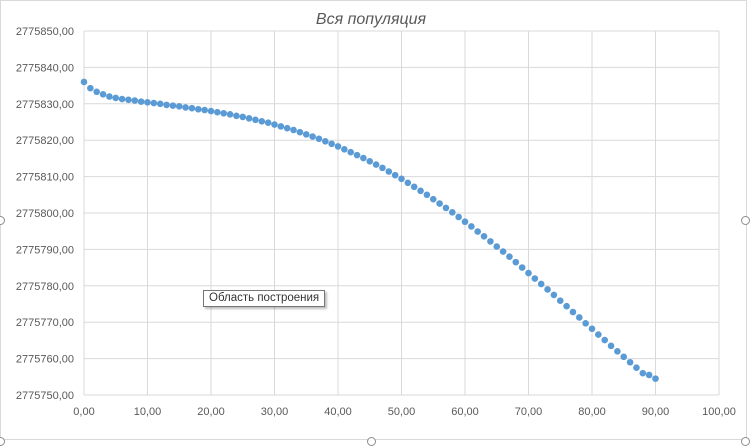 Image resolution: width=750 pixels, height=446 pixels. What do you see at coordinates (2, 220) in the screenshot?
I see `resize-handle-left` at bounding box center [2, 220].